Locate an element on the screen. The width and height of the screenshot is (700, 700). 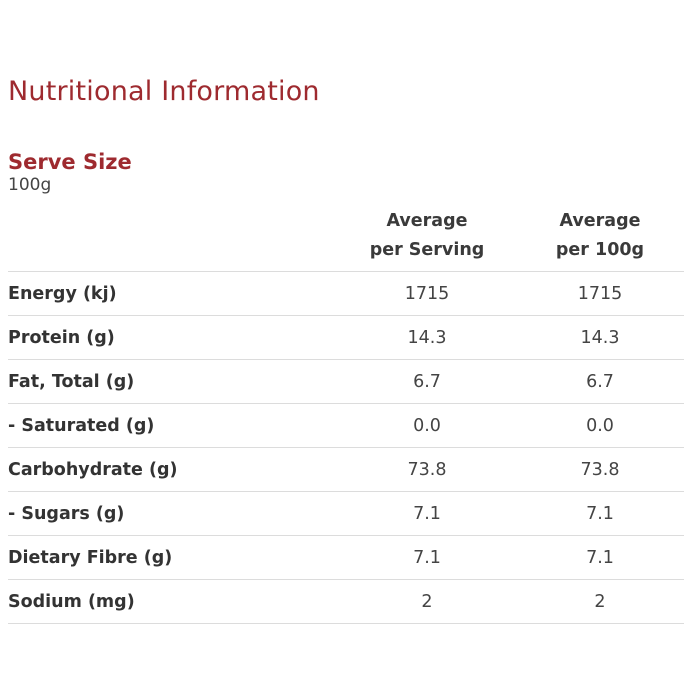
table-row: Fat, Total (g) 6.7 6.7 is located at coordinates (346, 381).